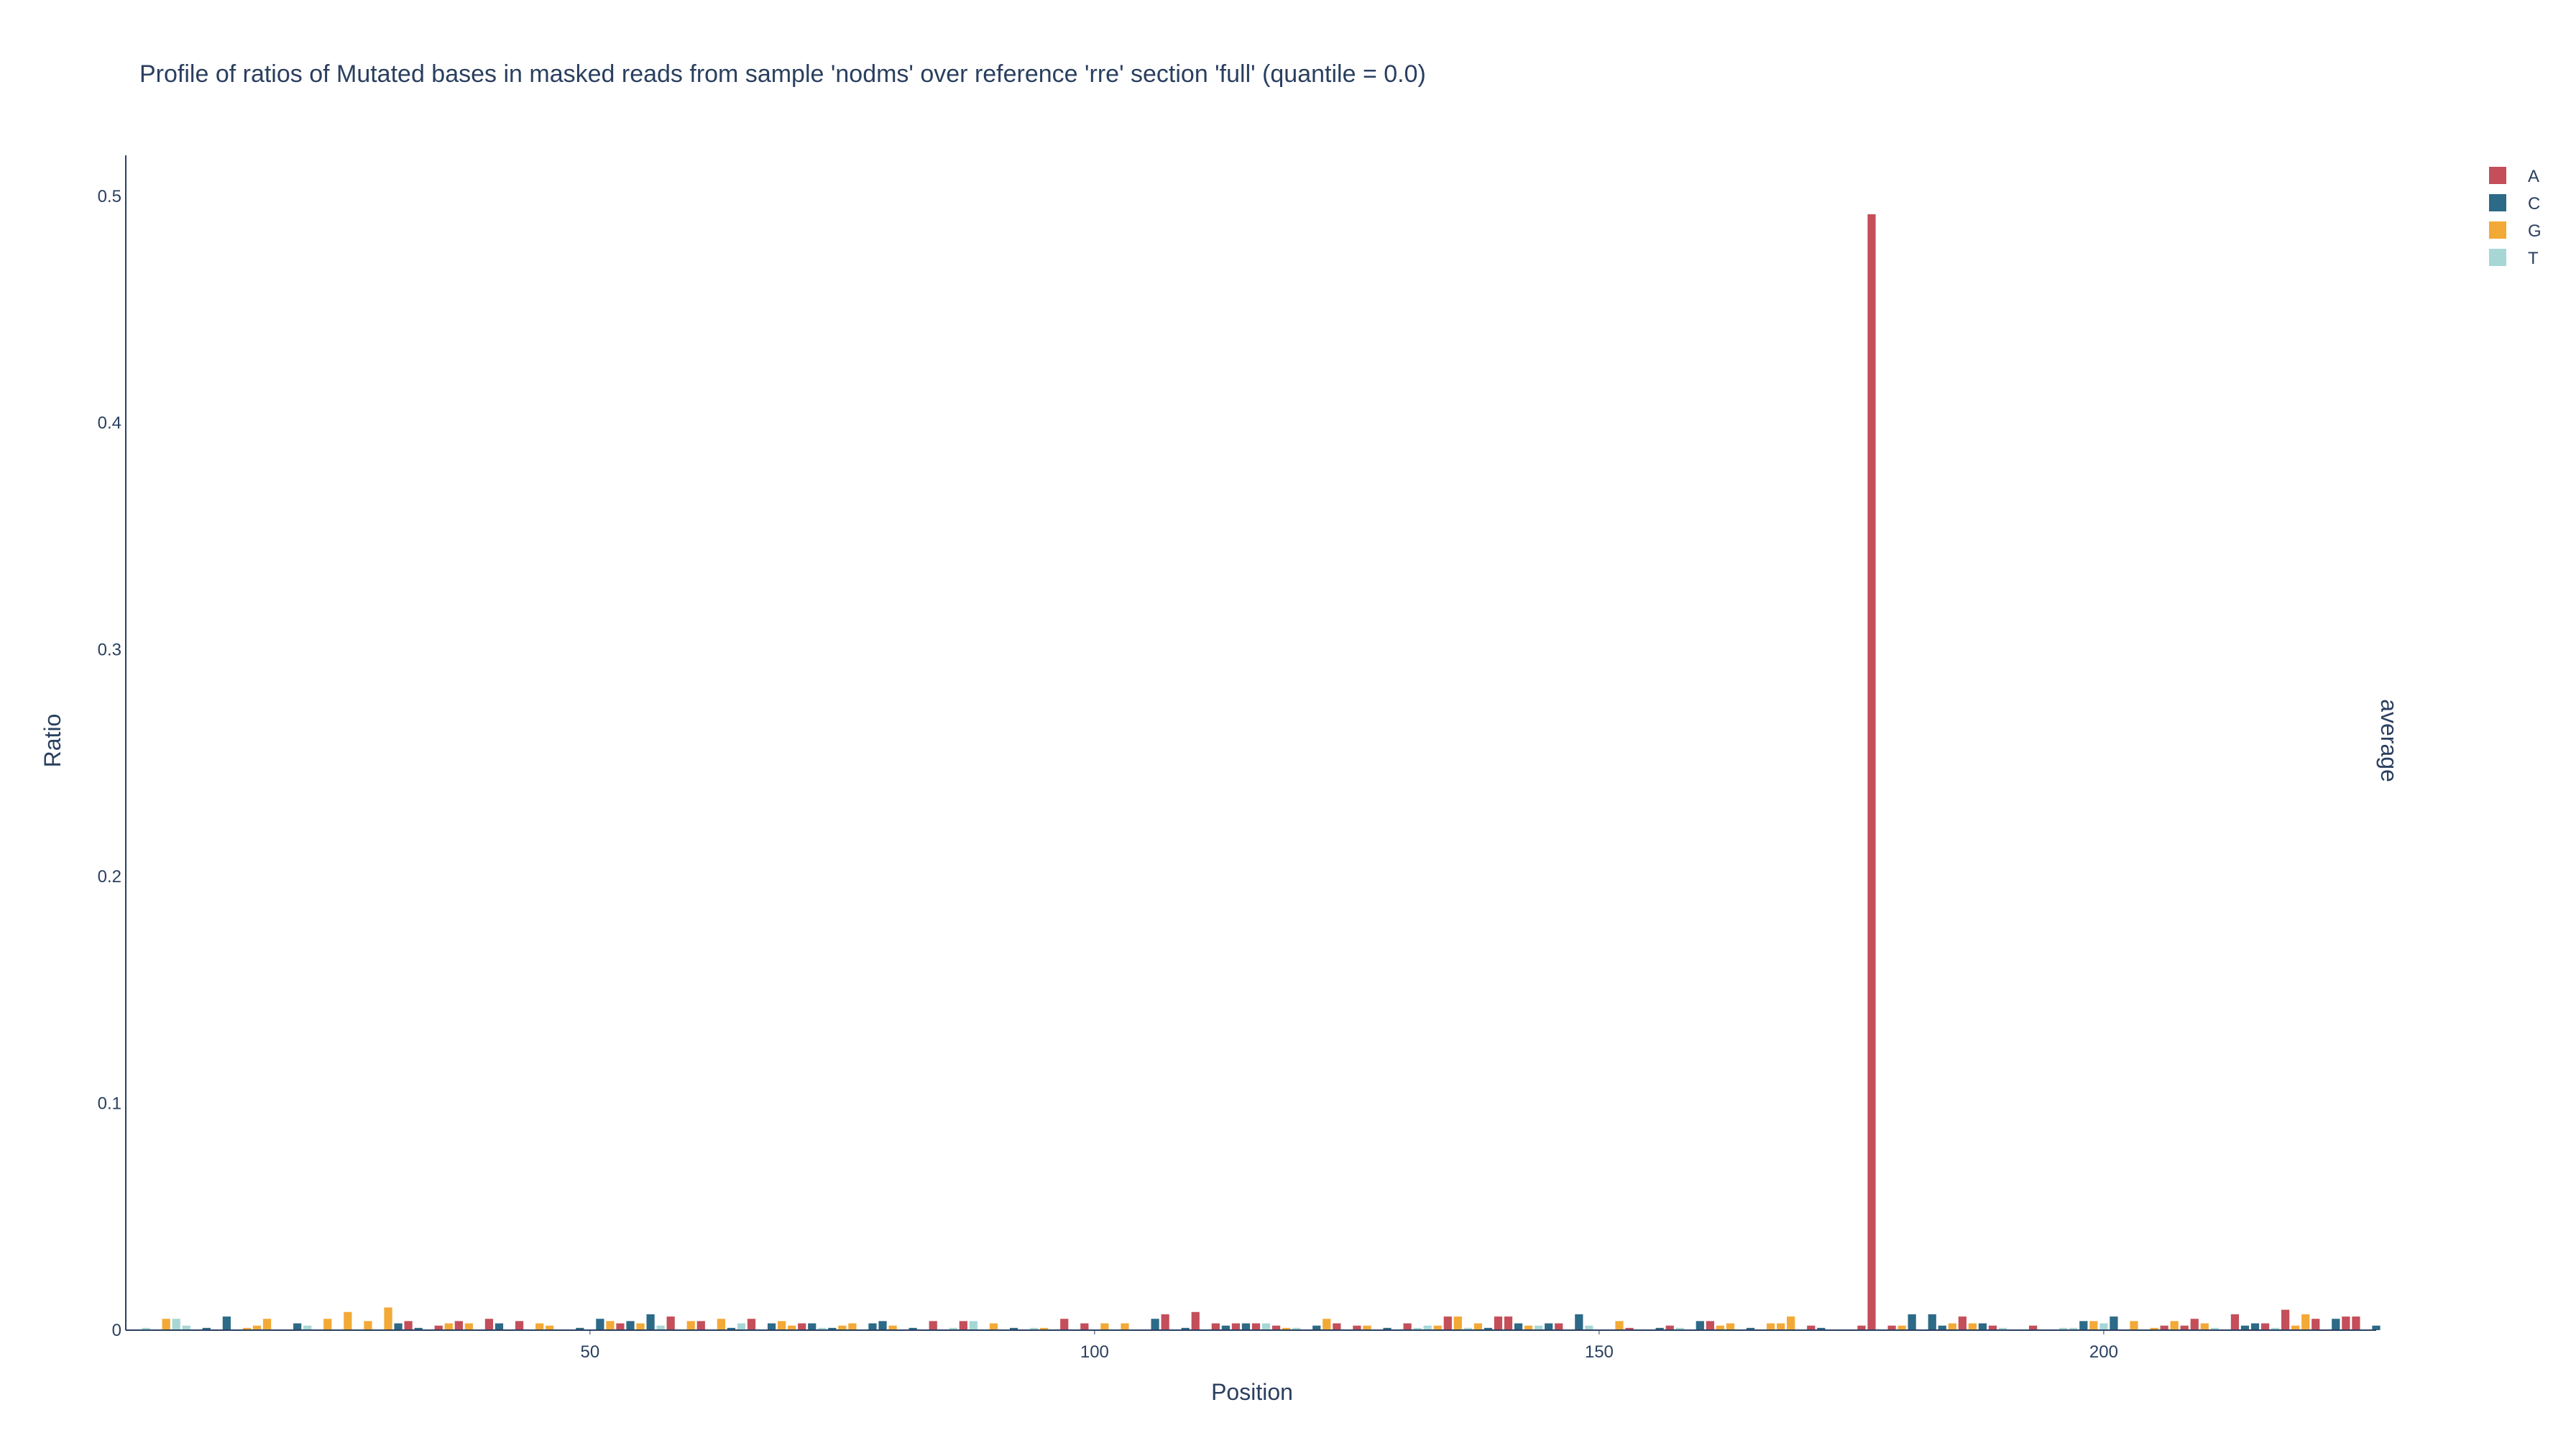 The width and height of the screenshot is (2576, 1438). Describe the element at coordinates (2514, 176) in the screenshot. I see `legend-item-A: A` at that location.